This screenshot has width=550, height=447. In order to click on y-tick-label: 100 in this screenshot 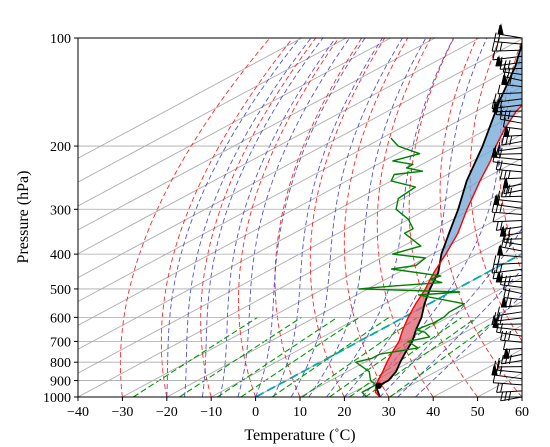, I will do `click(60, 39)`.